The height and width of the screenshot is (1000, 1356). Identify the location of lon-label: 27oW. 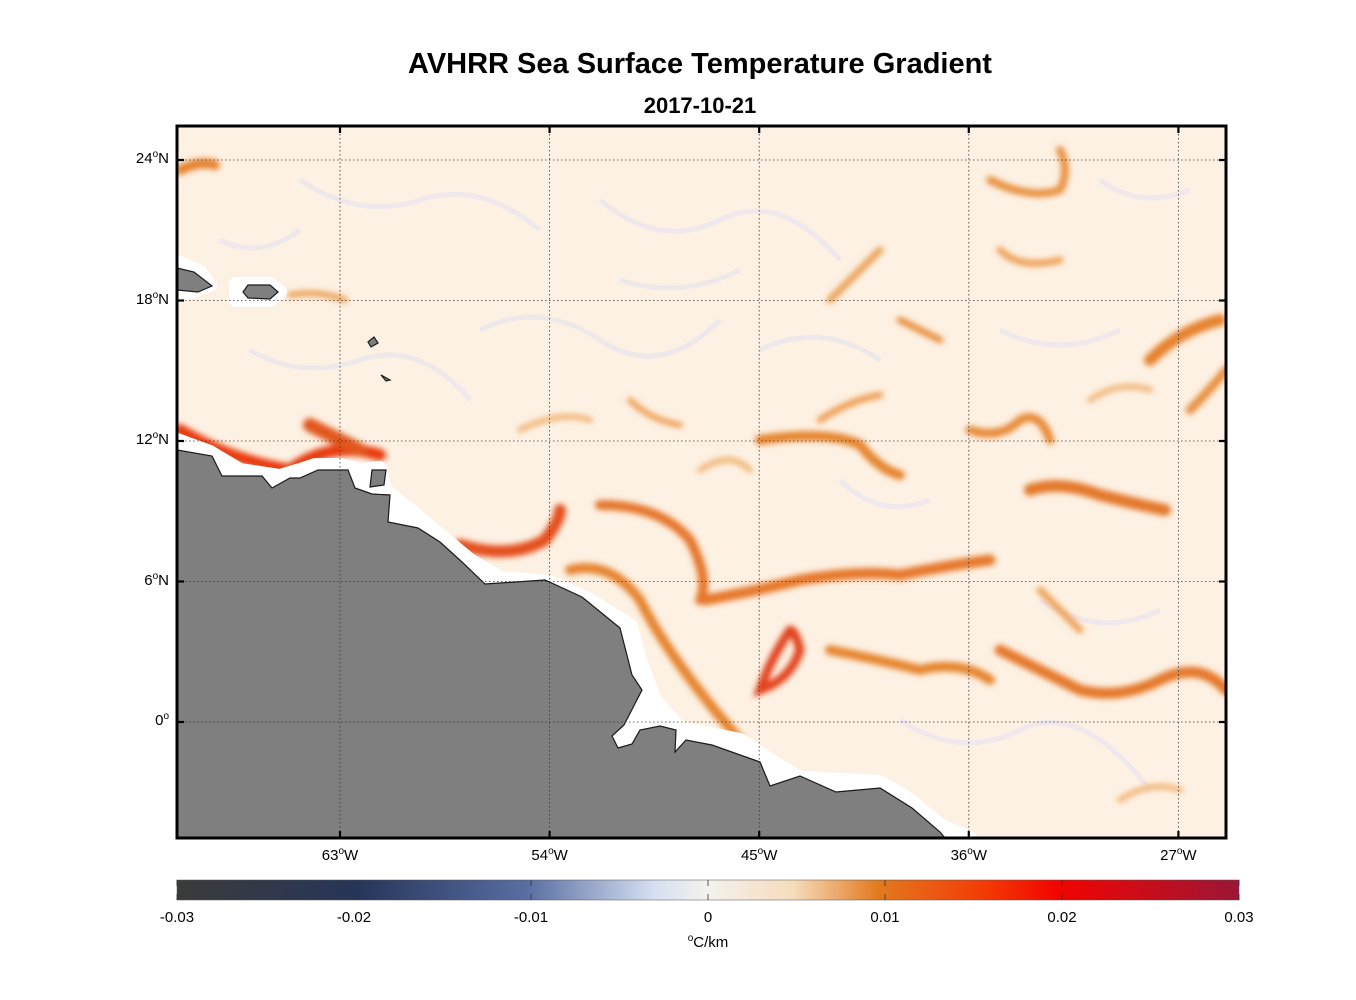
(1178, 855).